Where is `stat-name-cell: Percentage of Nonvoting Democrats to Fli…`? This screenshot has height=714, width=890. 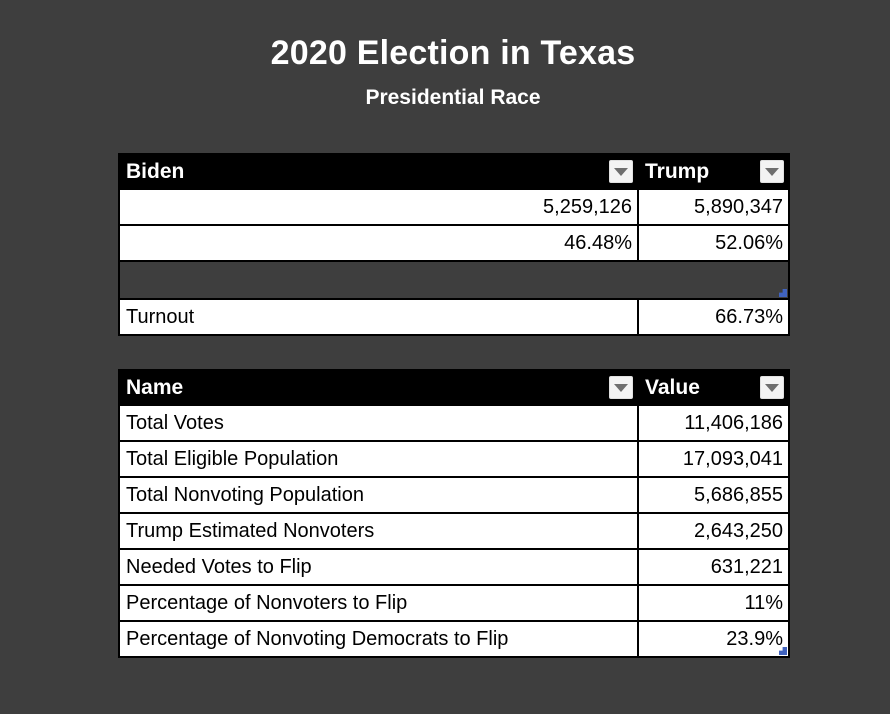
stat-name-cell: Percentage of Nonvoting Democrats to Fli… is located at coordinates (378, 639).